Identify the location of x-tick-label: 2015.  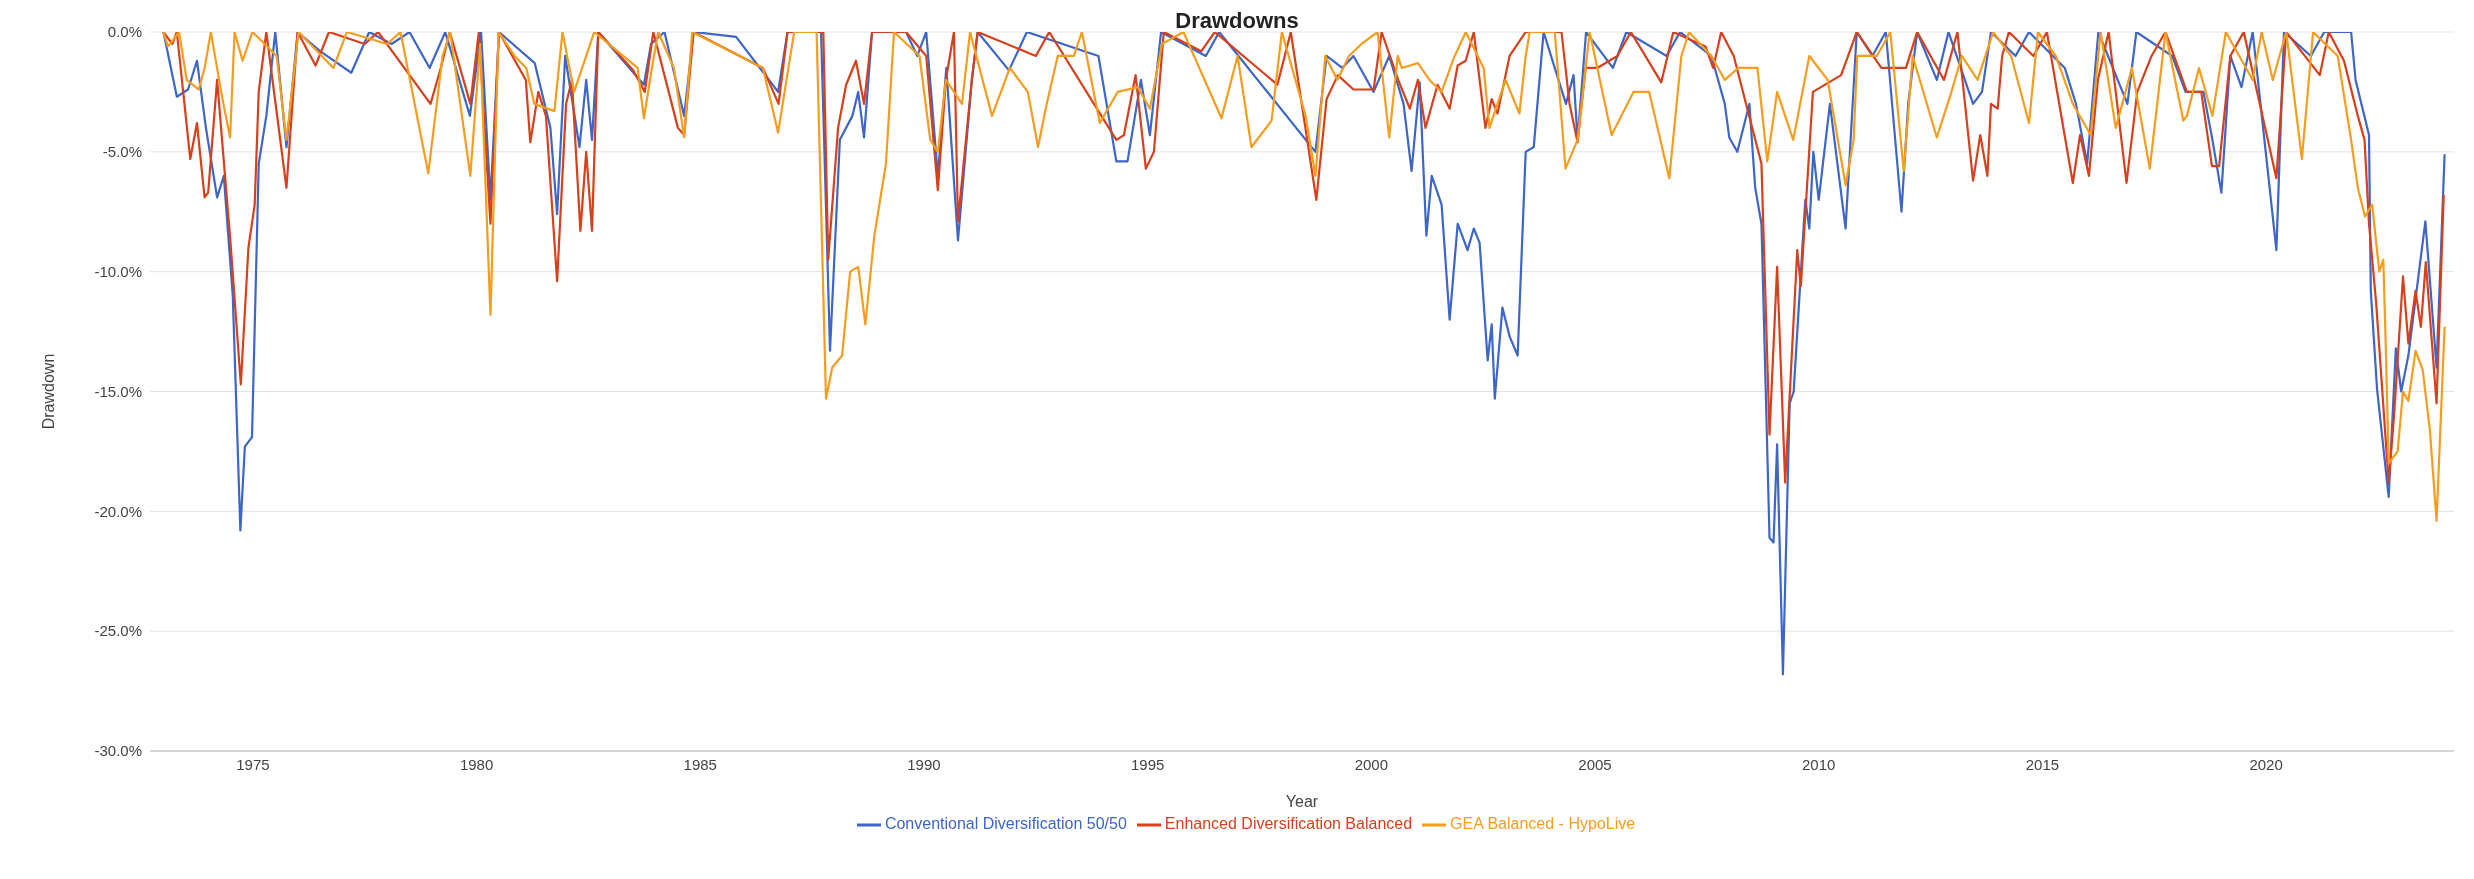
(2042, 764).